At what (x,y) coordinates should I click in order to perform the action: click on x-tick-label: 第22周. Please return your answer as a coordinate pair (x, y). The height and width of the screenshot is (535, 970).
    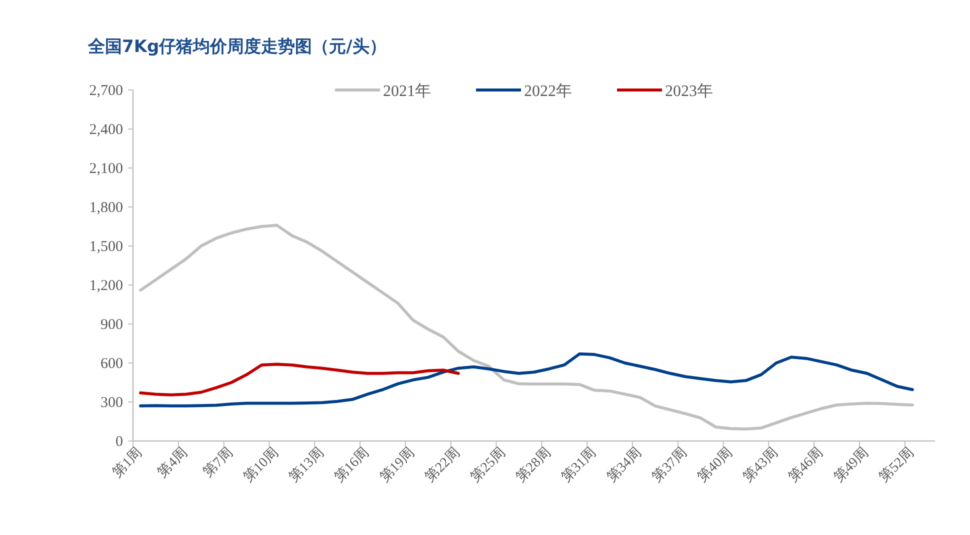
    Looking at the image, I should click on (443, 465).